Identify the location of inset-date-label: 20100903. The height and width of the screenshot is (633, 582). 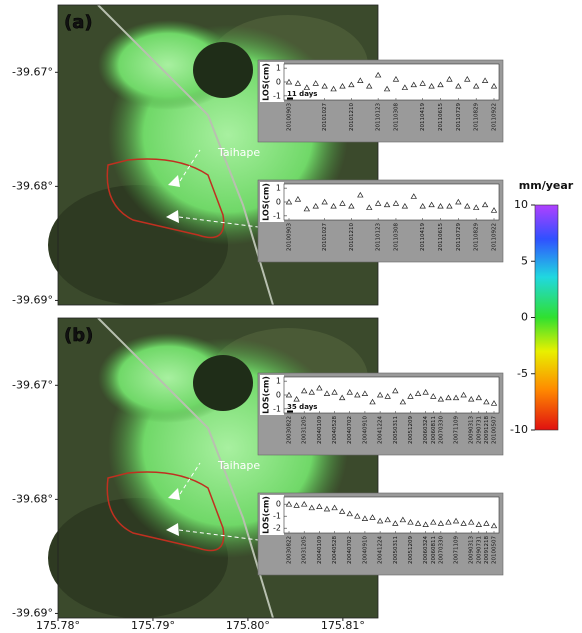
(290, 237).